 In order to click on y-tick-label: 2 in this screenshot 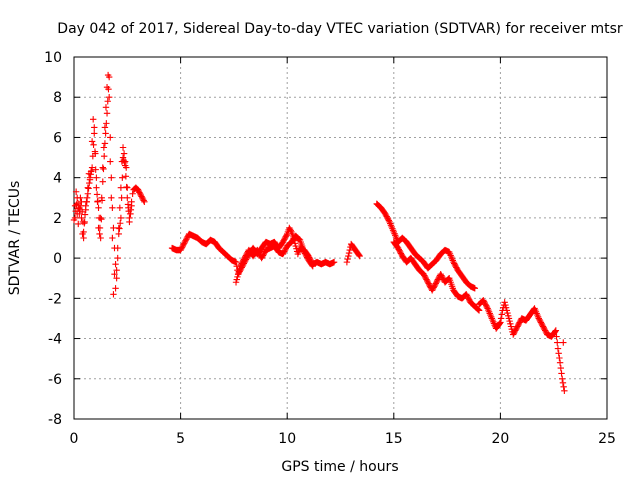, I will do `click(57, 219)`.